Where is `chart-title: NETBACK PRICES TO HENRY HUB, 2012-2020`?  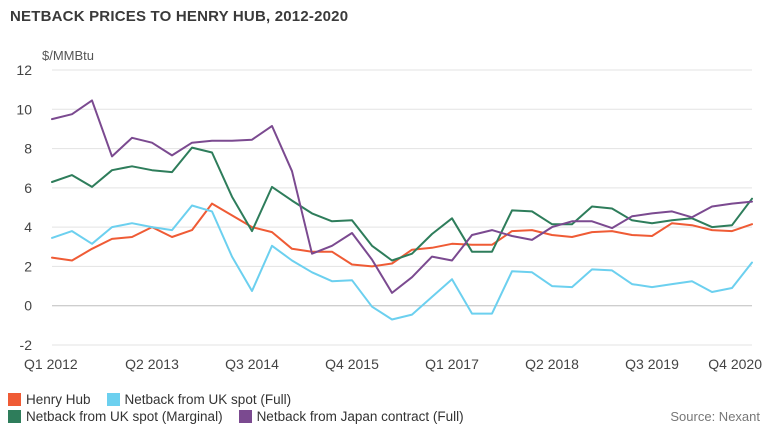 chart-title: NETBACK PRICES TO HENRY HUB, 2012-2020 is located at coordinates (179, 16).